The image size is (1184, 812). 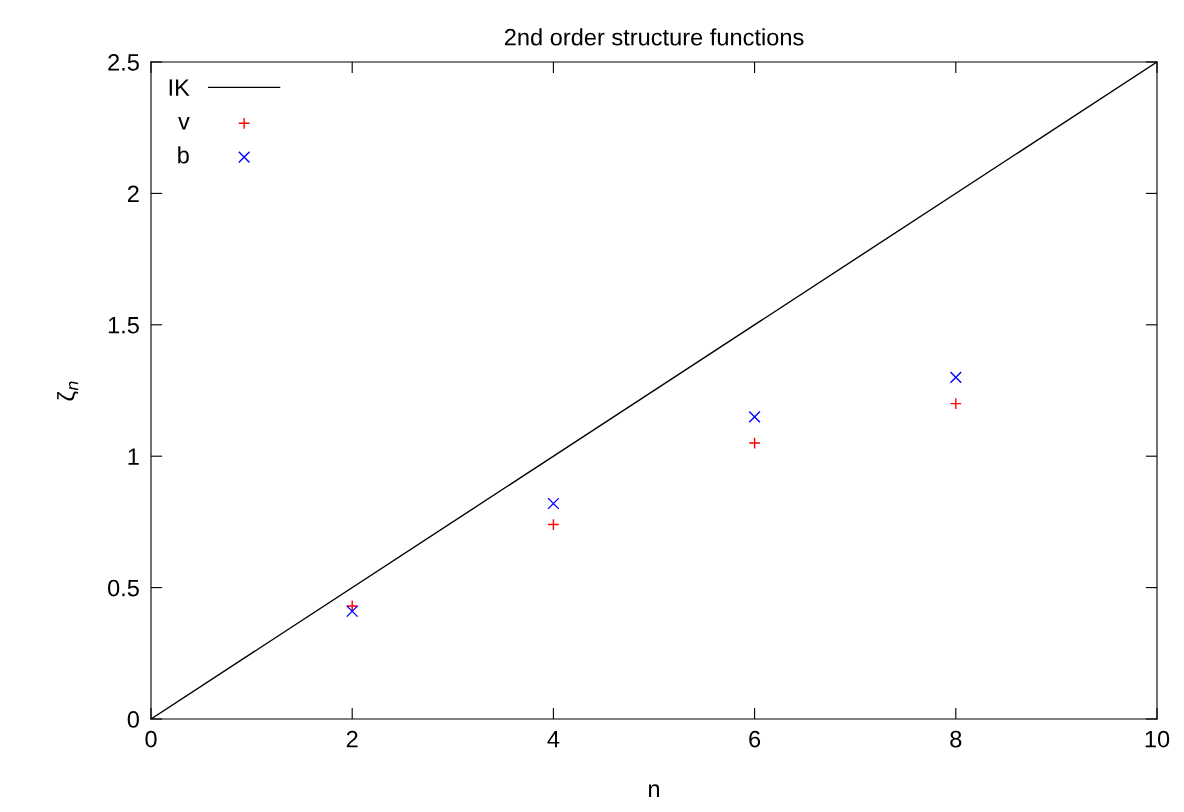 I want to click on y-tick-label: 2, so click(x=133, y=193).